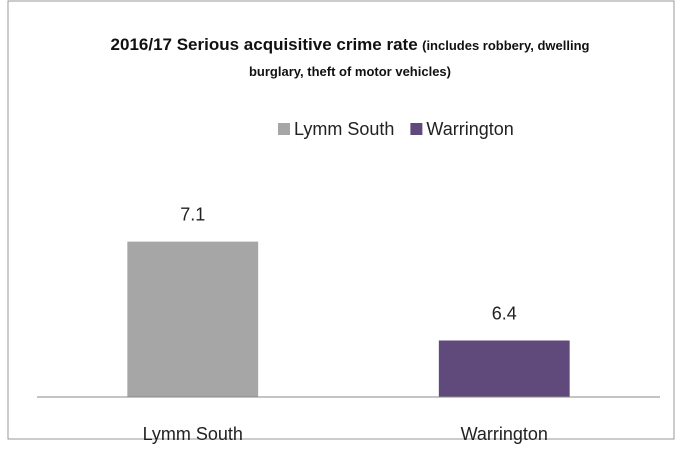 This screenshot has height=460, width=690. I want to click on data-label: 7.1, so click(192, 214).